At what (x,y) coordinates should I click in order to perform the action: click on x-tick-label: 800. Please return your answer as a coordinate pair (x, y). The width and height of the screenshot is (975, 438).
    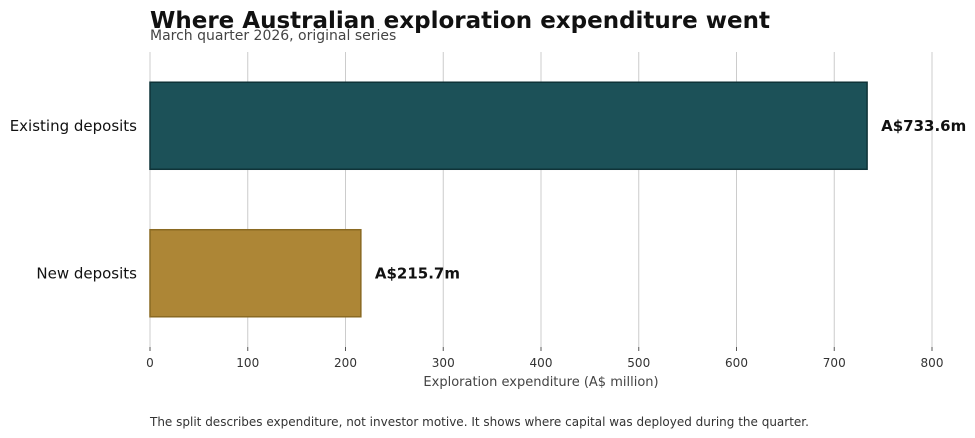
    Looking at the image, I should click on (932, 363).